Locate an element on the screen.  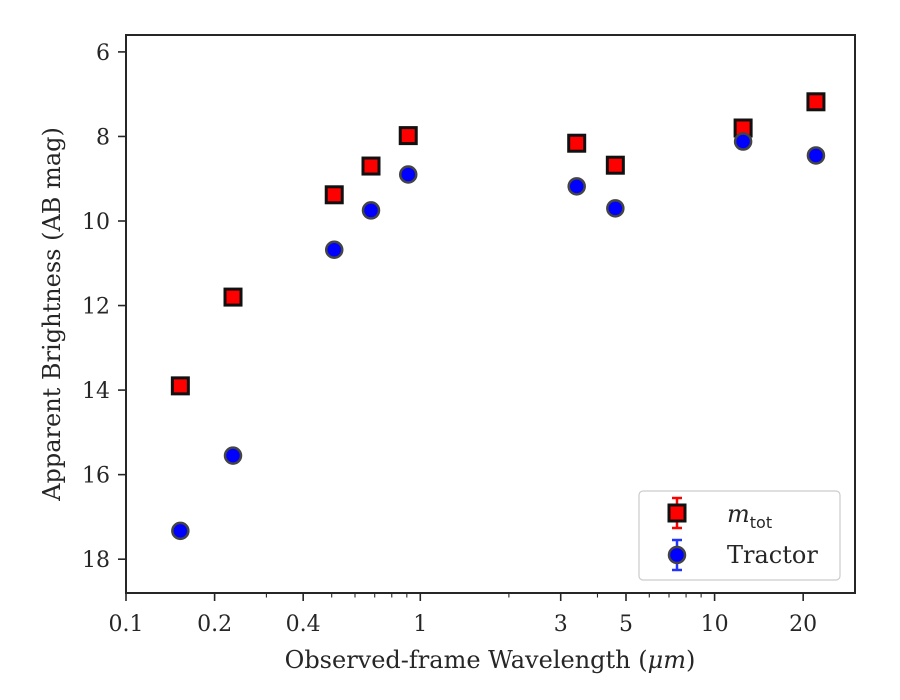
legend-box is located at coordinates (739, 535).